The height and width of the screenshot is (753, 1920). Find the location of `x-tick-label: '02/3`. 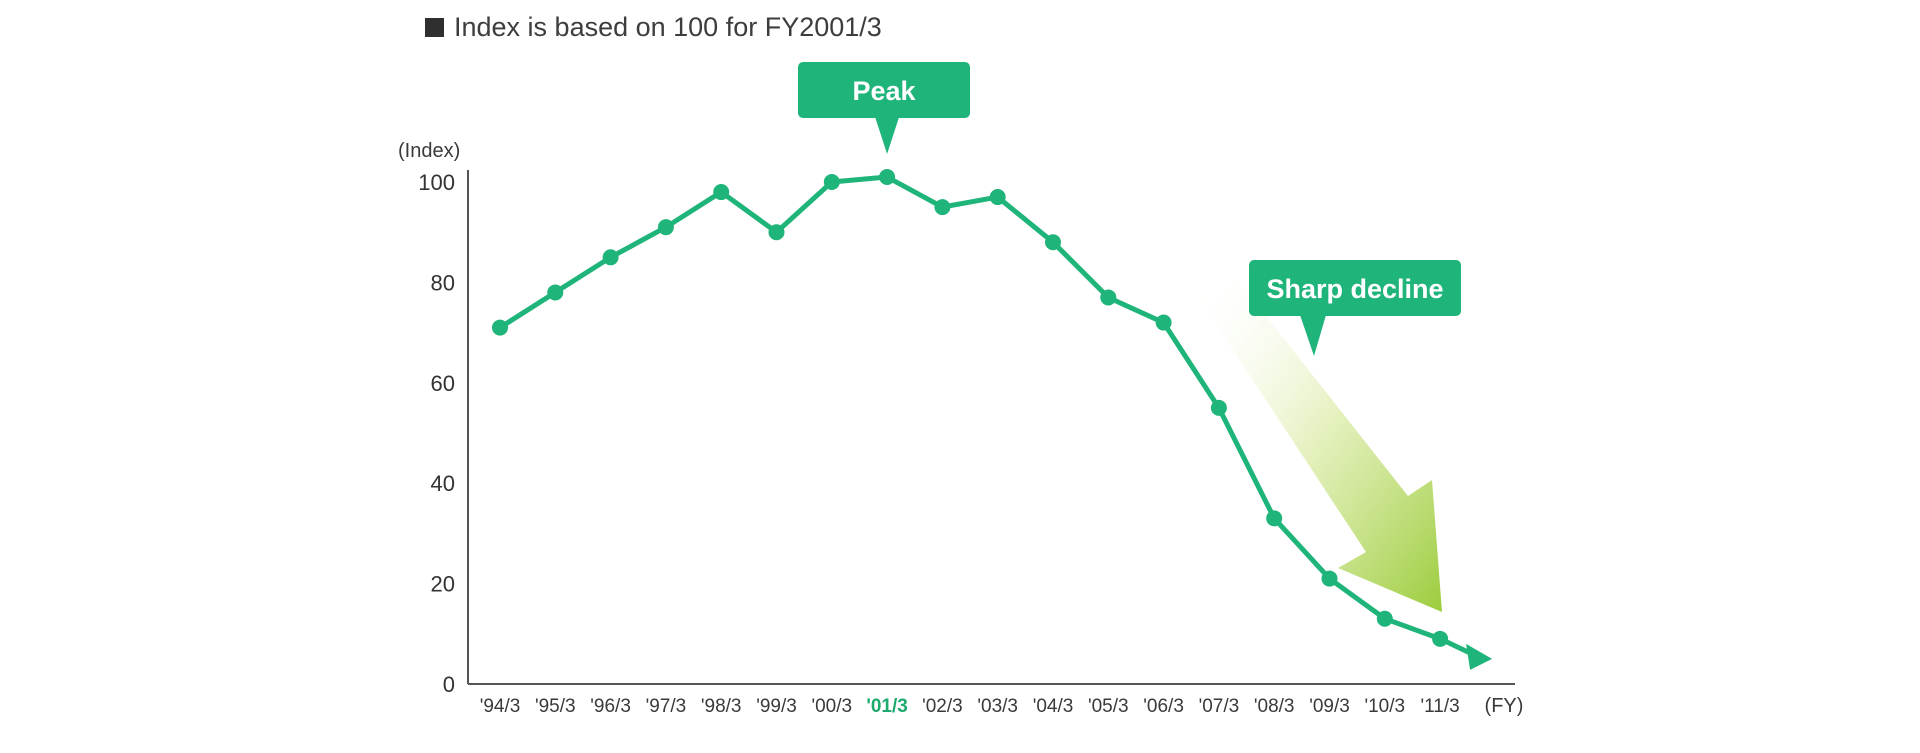

x-tick-label: '02/3 is located at coordinates (942, 706).